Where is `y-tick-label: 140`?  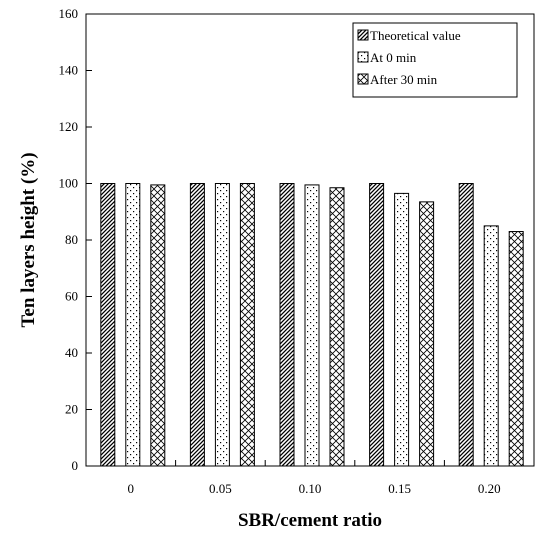 y-tick-label: 140 is located at coordinates (69, 70).